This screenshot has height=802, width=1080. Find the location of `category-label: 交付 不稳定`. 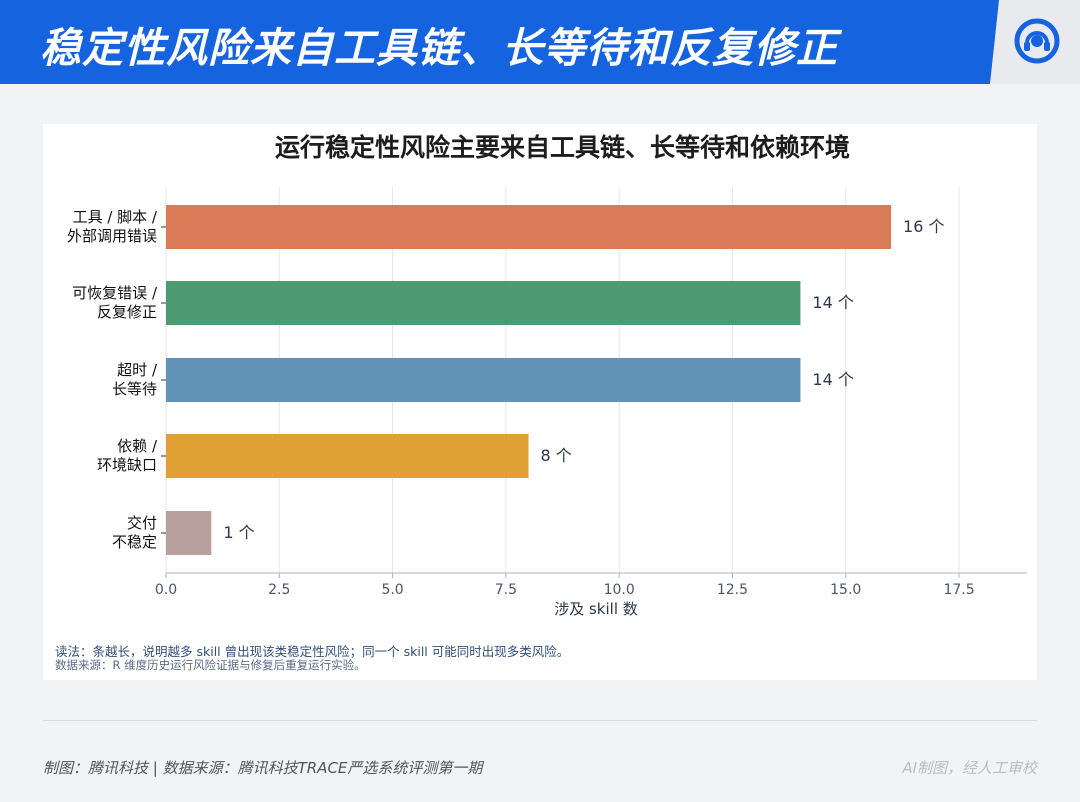

category-label: 交付 不稳定 is located at coordinates (87, 533).